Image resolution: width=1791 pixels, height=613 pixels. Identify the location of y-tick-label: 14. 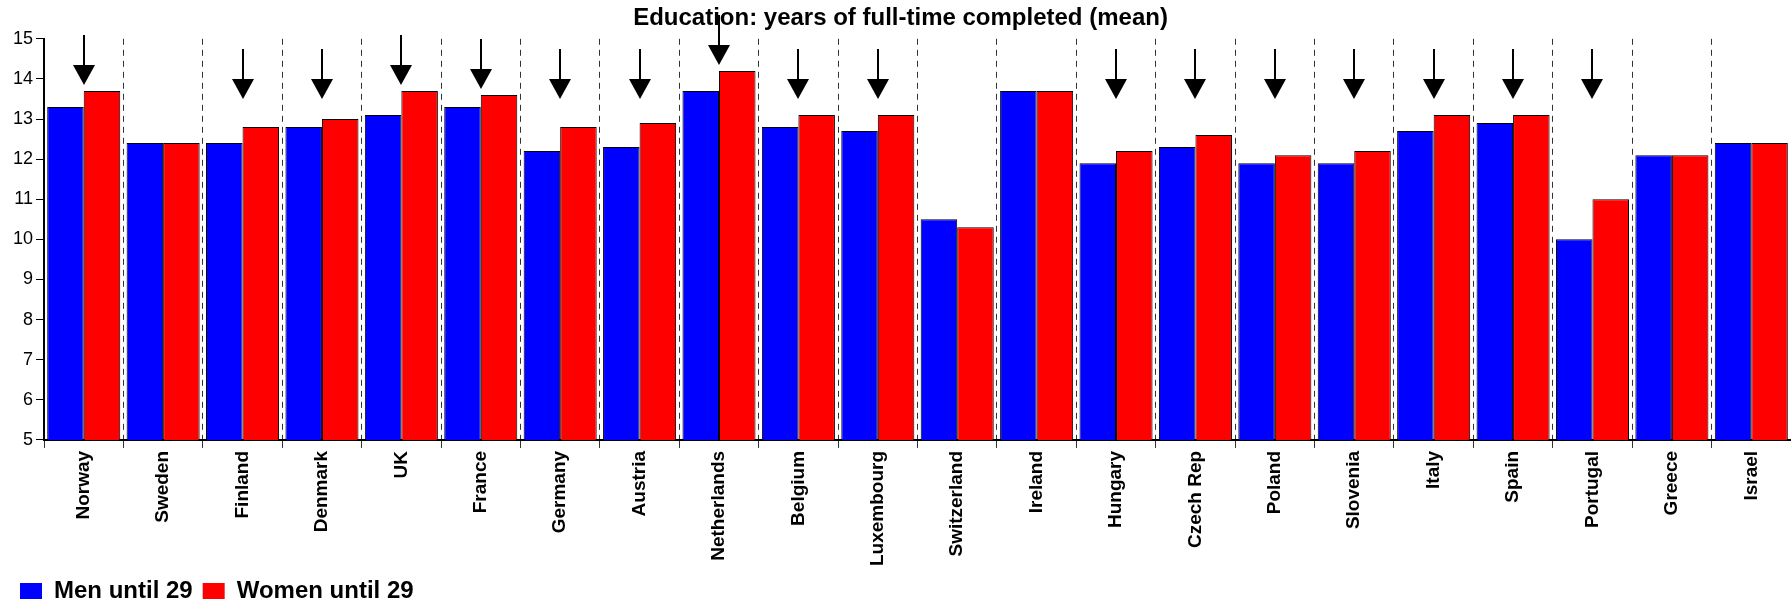
(23, 77).